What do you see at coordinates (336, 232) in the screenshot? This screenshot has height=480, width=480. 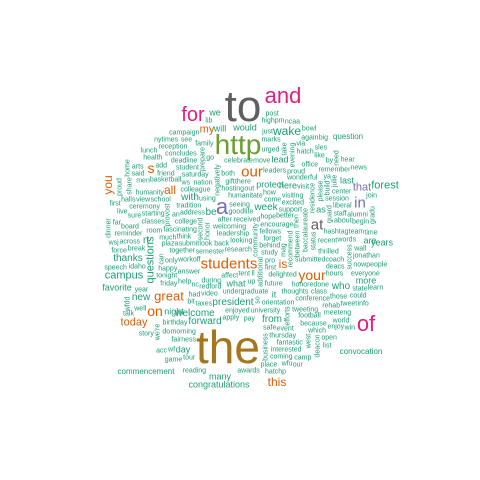 I see `word: hashtag` at bounding box center [336, 232].